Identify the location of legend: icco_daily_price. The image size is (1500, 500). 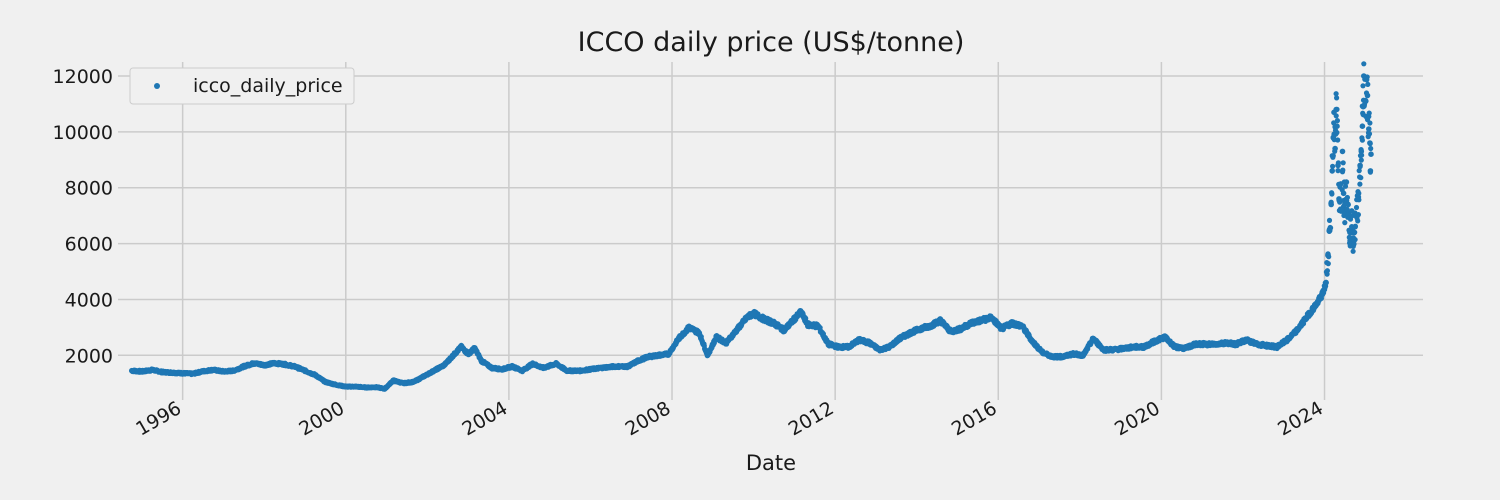
(242, 86).